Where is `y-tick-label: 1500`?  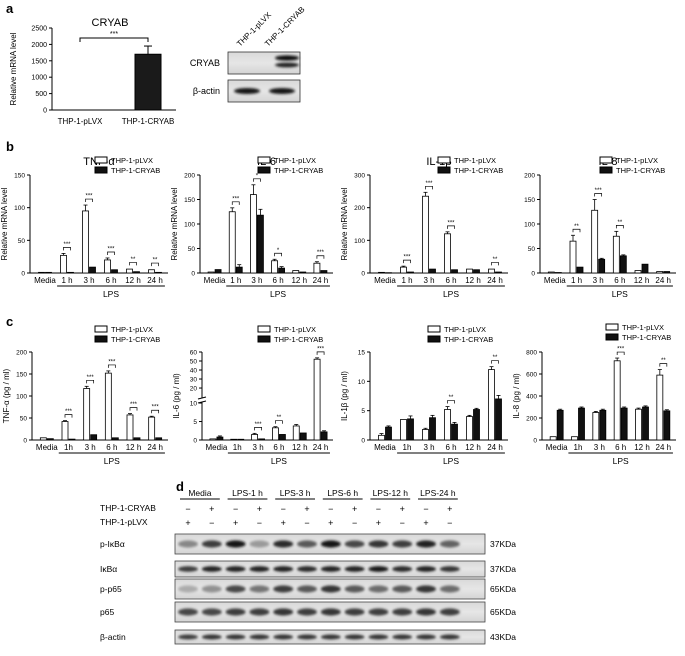 y-tick-label: 1500 is located at coordinates (39, 61).